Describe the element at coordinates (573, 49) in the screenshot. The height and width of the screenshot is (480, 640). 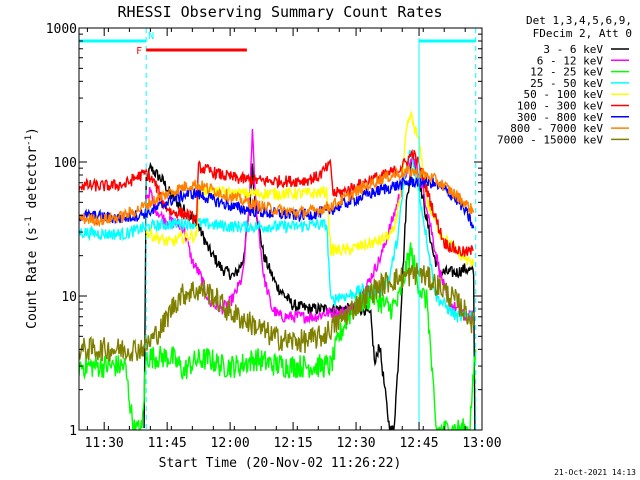
I see `legend-label-3-6-kev: 3 - 6 keV` at that location.